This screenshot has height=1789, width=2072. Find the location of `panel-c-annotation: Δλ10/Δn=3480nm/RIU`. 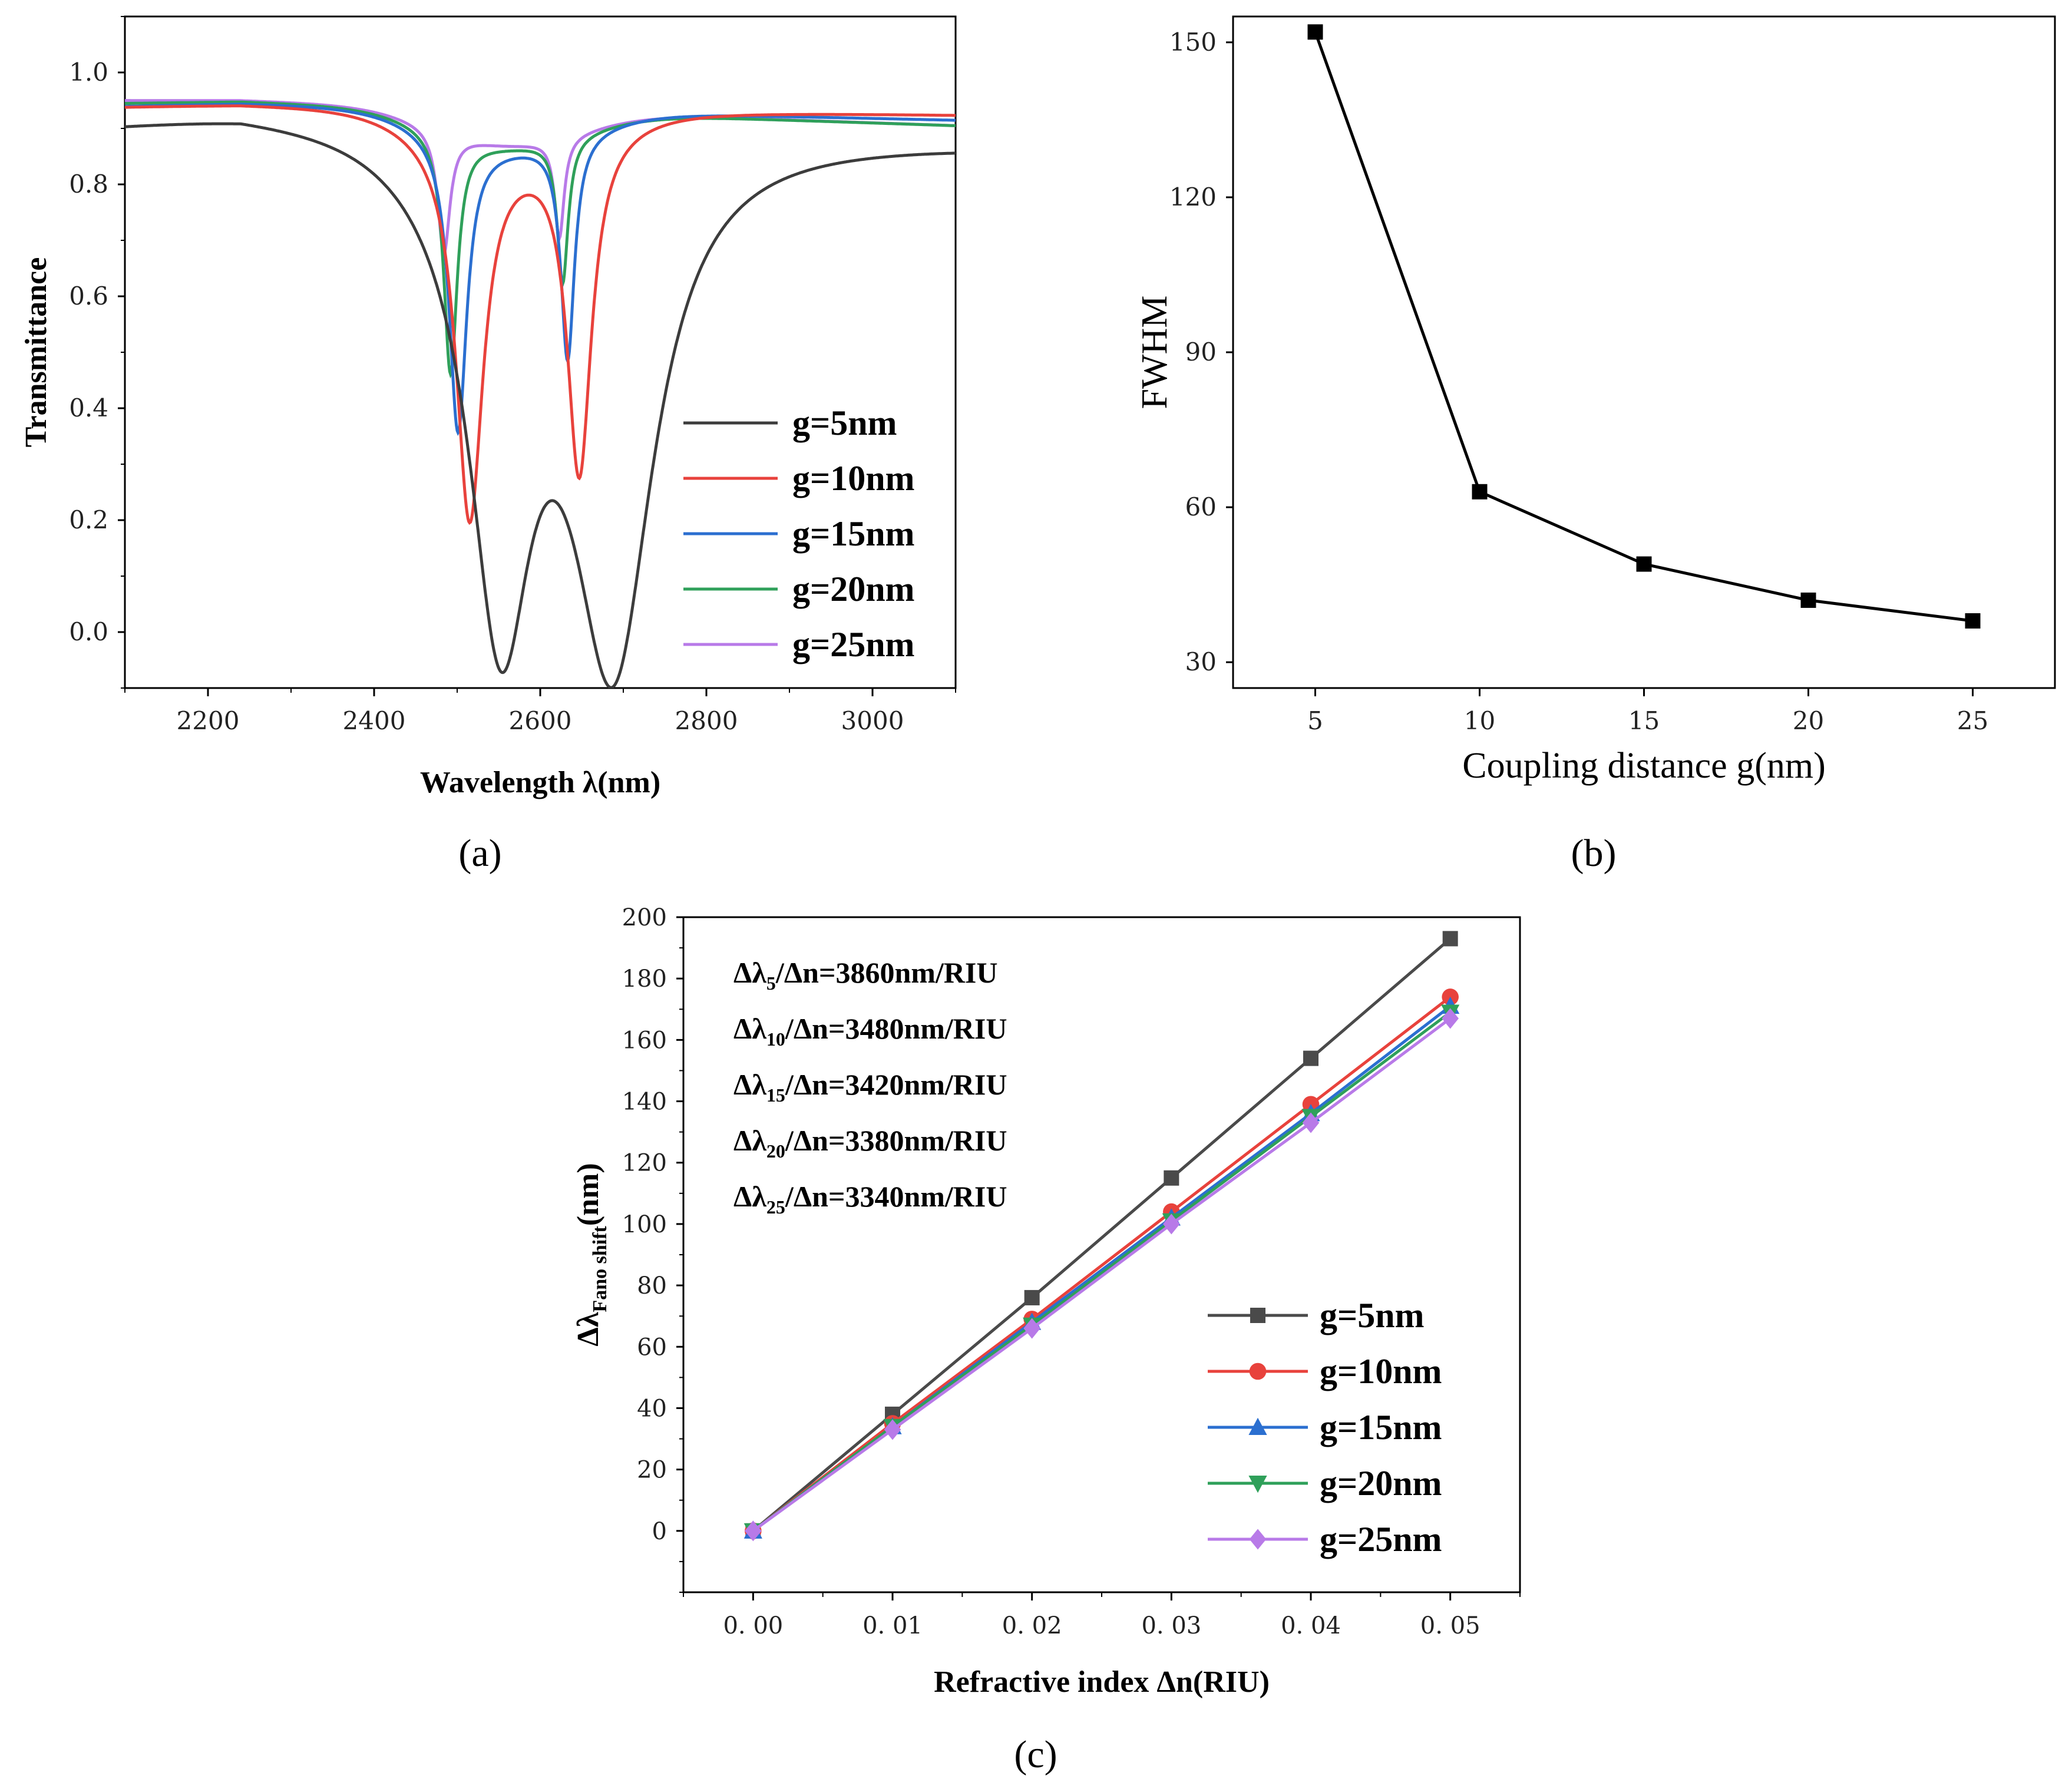

panel-c-annotation: Δλ10/Δn=3480nm/RIU is located at coordinates (870, 1031).